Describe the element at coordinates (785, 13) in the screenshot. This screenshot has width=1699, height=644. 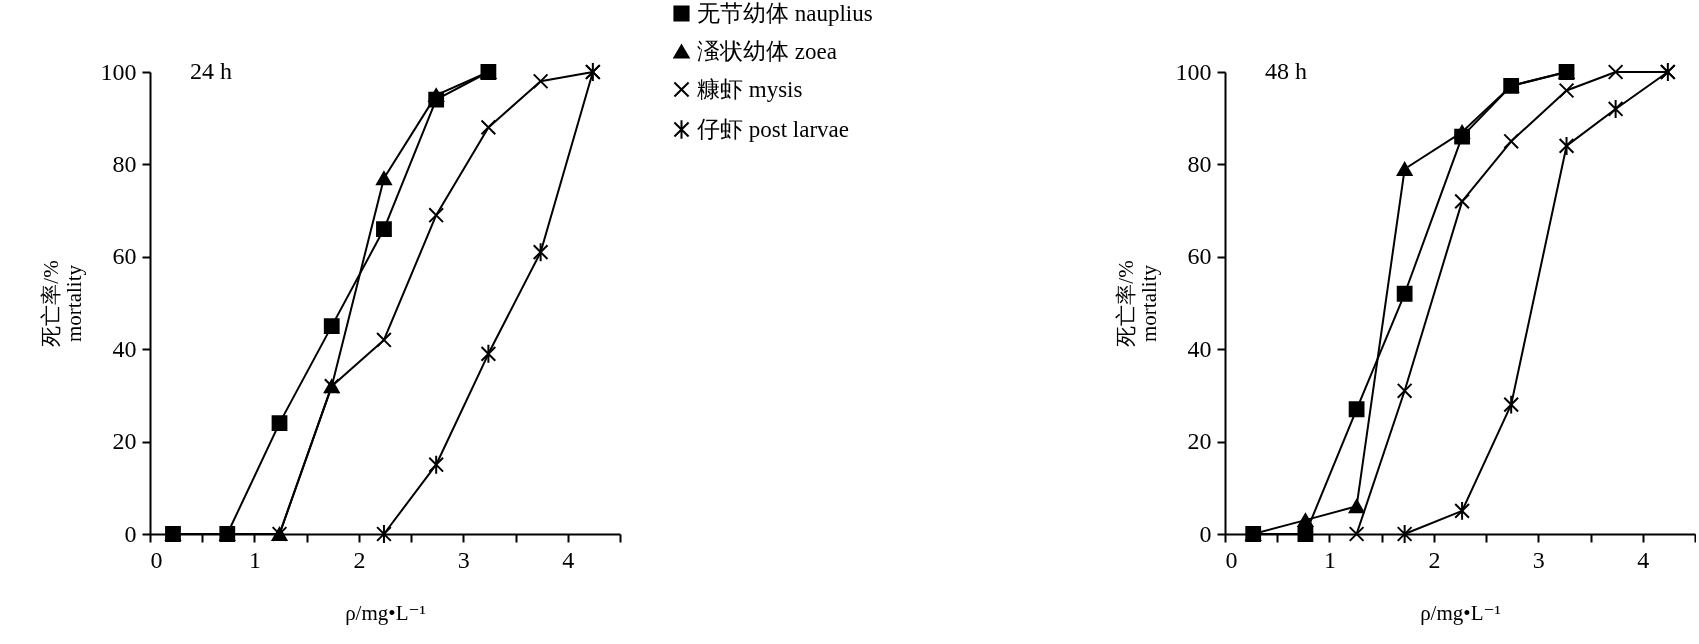
I see `legend-label: 无节幼体 nauplius` at that location.